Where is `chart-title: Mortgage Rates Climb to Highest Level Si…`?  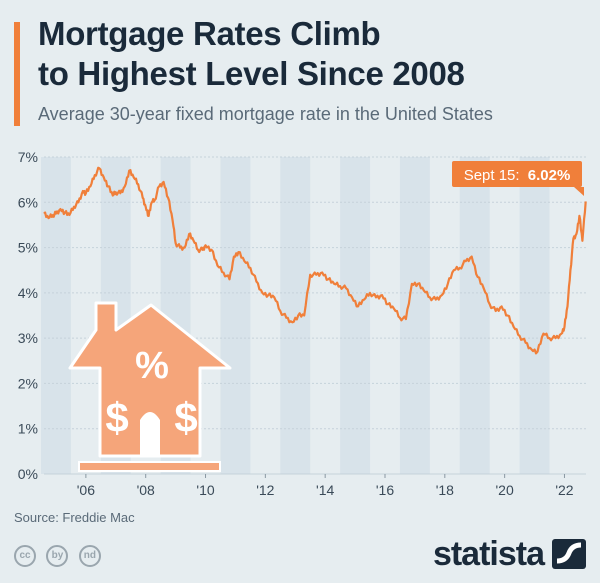 chart-title: Mortgage Rates Climb to Highest Level Si… is located at coordinates (251, 54).